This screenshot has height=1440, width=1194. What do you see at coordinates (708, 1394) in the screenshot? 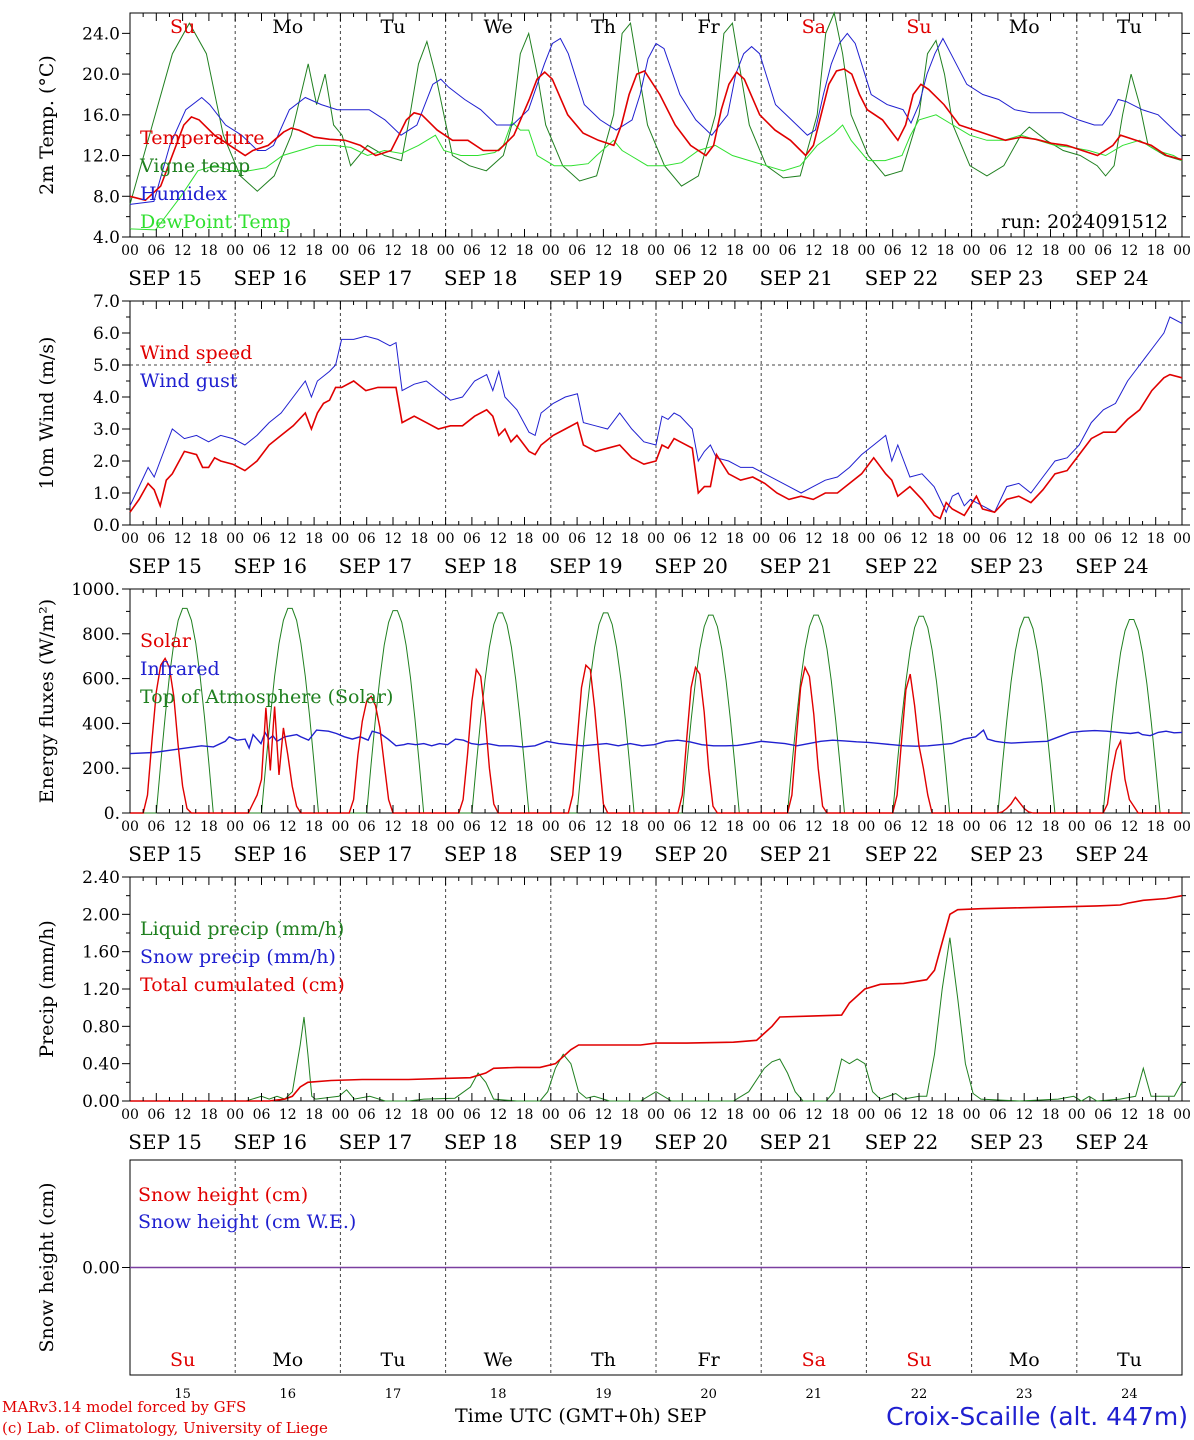
I see `day-number-label: 20` at bounding box center [708, 1394].